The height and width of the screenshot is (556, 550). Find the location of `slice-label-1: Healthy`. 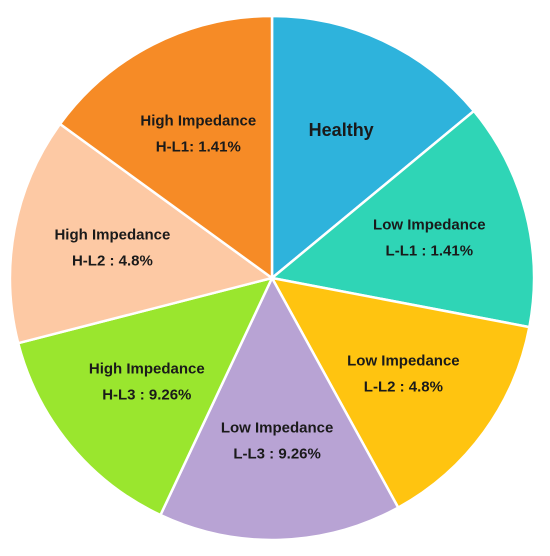

slice-label-1: Healthy is located at coordinates (341, 130).